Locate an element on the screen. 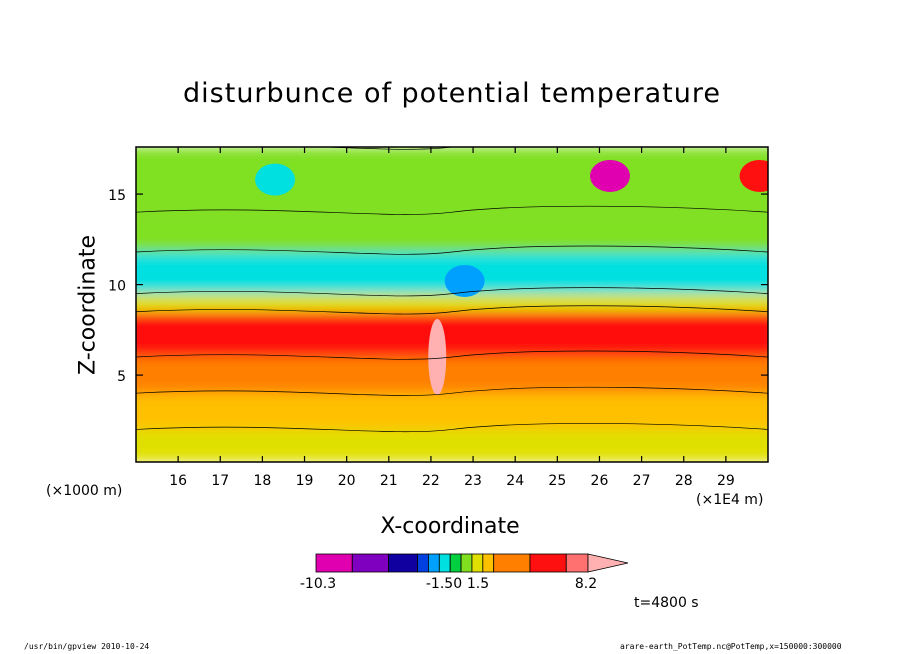 The image size is (904, 654). y-tick-label: 10 is located at coordinates (117, 287).